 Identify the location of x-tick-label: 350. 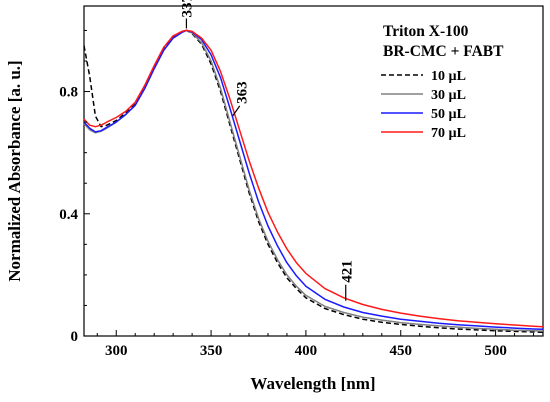
(211, 351).